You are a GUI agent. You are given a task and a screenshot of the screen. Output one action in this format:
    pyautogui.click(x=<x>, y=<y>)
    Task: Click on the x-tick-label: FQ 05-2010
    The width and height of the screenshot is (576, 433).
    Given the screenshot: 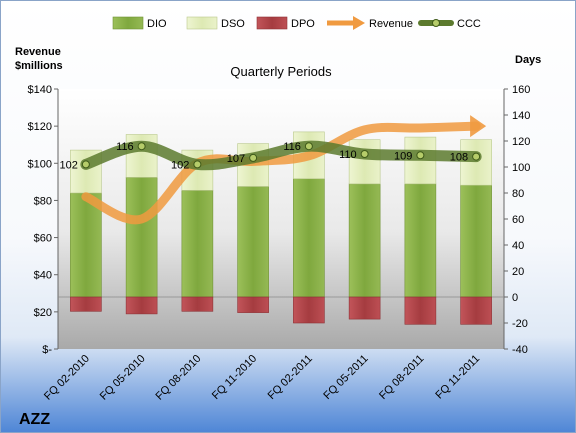 What is the action you would take?
    pyautogui.click(x=123, y=378)
    